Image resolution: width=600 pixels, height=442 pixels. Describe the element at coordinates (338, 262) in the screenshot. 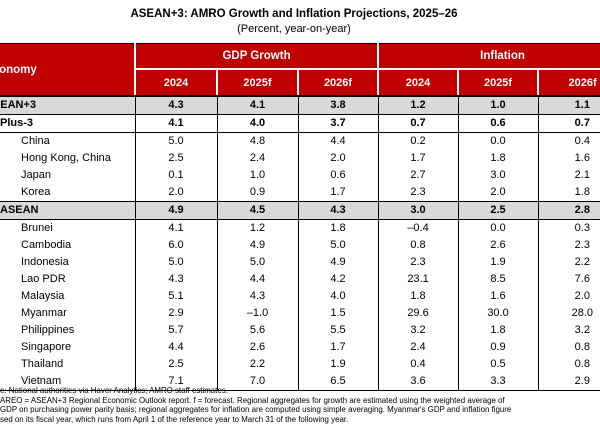

I see `cell-gdp-2026f: 4.9` at that location.